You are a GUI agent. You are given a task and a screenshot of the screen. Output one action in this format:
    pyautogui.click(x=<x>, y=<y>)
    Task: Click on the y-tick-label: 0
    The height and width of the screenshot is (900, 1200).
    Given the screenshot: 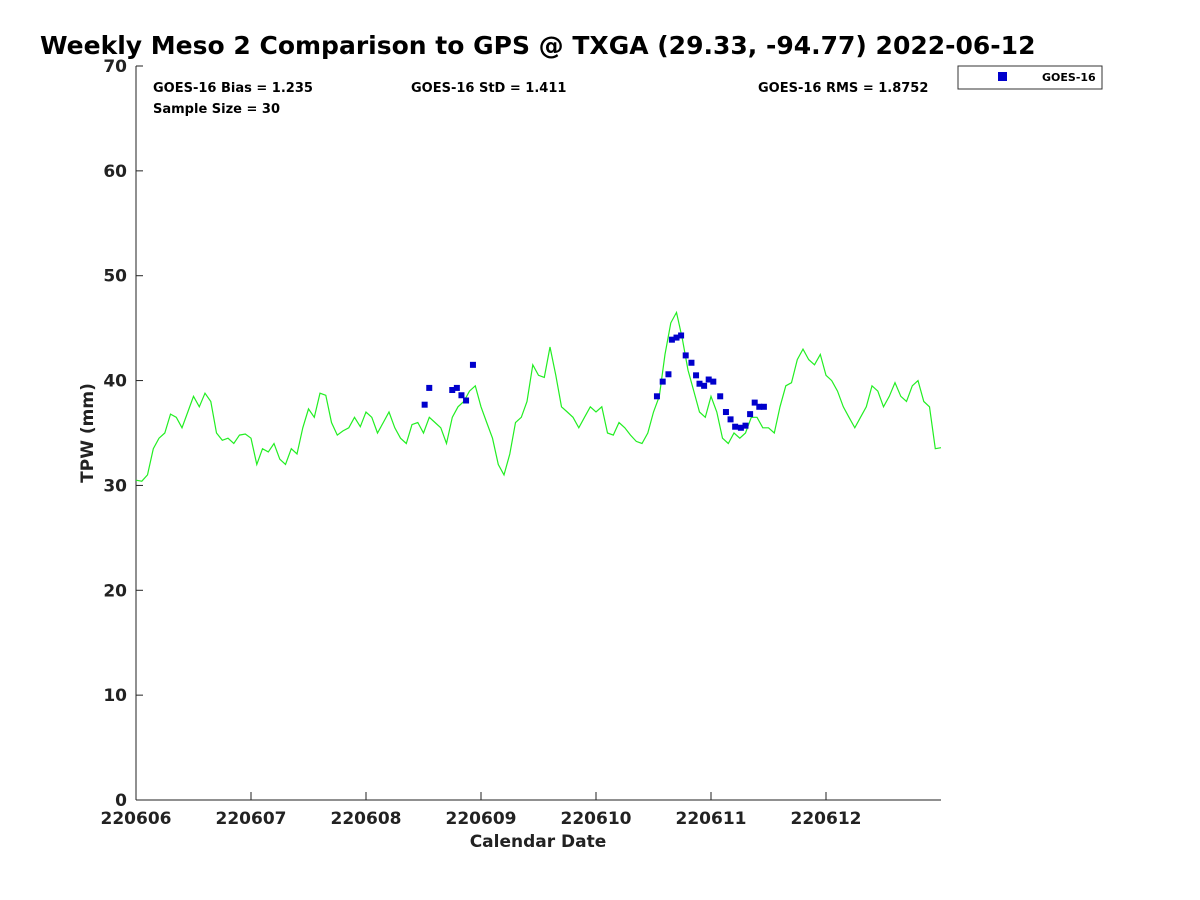 What is the action you would take?
    pyautogui.click(x=121, y=801)
    